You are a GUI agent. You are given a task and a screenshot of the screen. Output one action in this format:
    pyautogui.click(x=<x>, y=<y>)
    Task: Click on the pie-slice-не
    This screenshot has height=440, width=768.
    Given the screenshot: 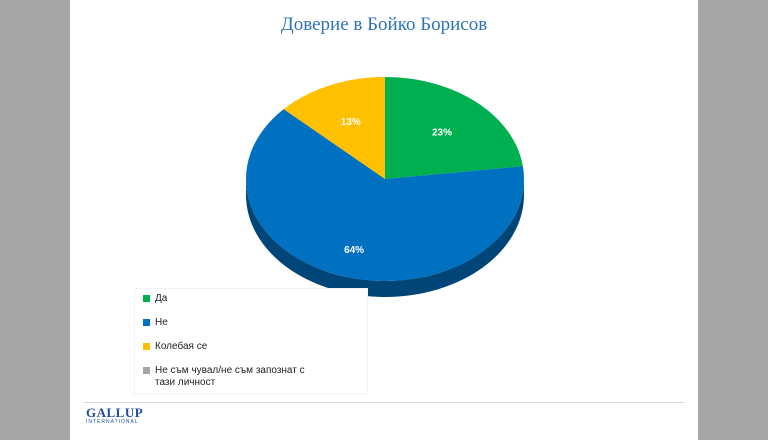 What is the action you would take?
    pyautogui.click(x=384, y=195)
    